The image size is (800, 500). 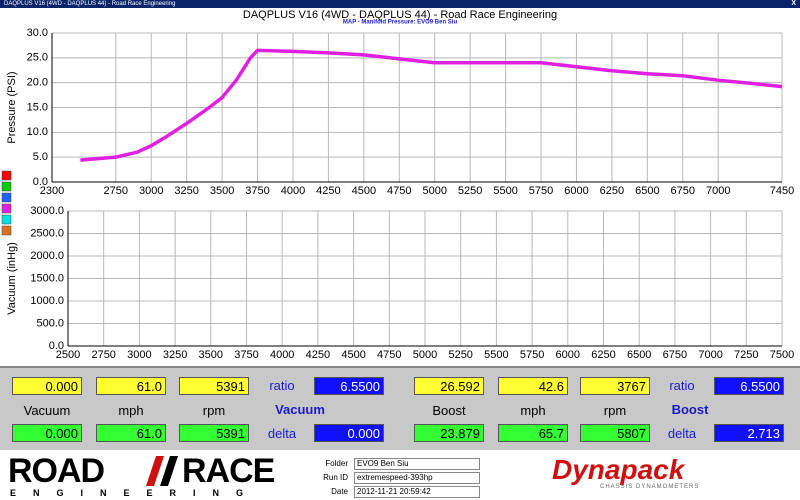 I want to click on chart-subtitle: MAP - Manifold Pressure: EVO9 Ben Siu, so click(x=400, y=23).